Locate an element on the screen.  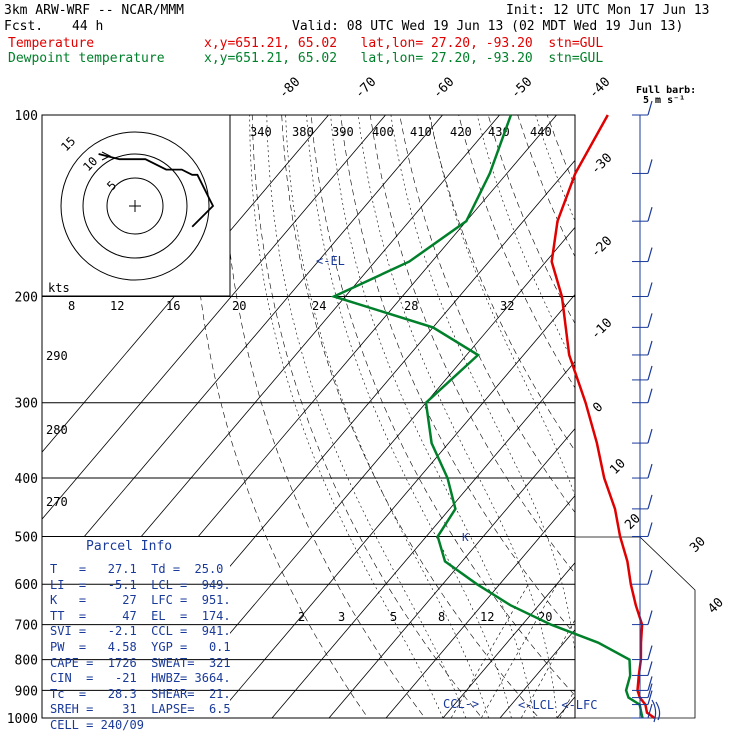
isotherm-label: -70 is located at coordinates (365, 88).